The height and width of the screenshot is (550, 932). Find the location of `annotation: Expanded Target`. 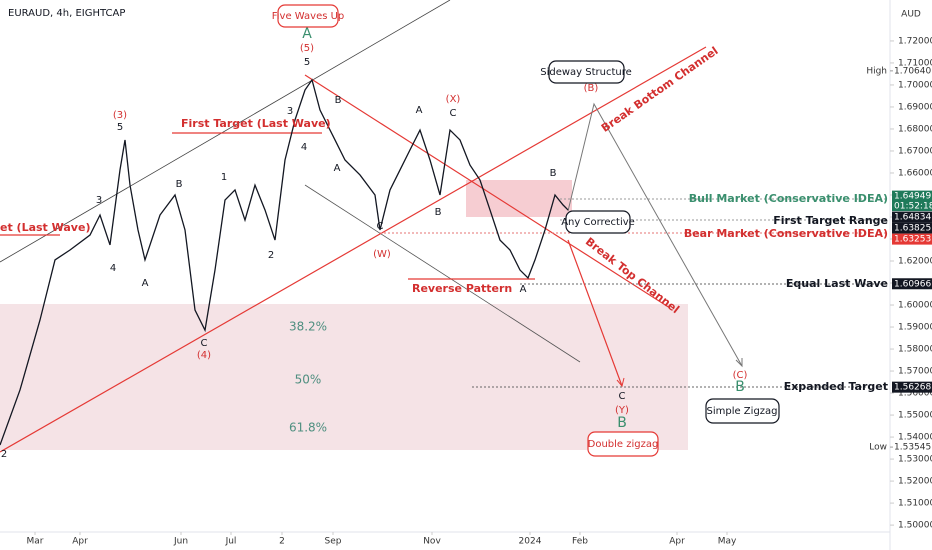

annotation: Expanded Target is located at coordinates (836, 386).